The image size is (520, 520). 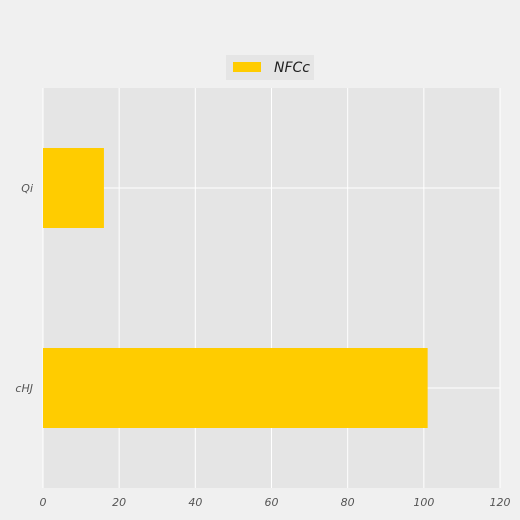 I want to click on x-tick-label: 100, so click(x=423, y=502).